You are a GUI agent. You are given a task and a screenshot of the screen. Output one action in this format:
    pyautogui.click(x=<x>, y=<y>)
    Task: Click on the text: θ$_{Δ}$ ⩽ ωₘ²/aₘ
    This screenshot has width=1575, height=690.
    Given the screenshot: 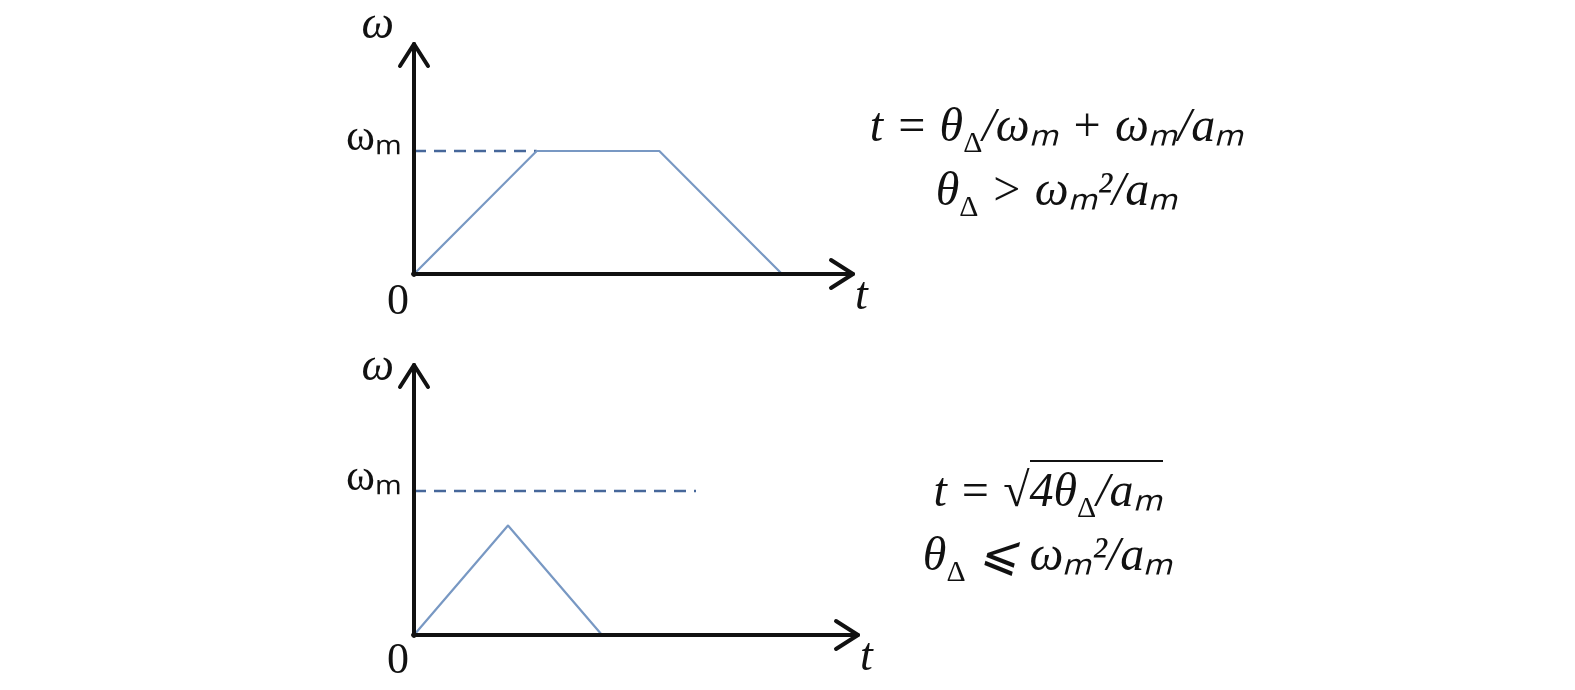 What is the action you would take?
    pyautogui.click(x=1048, y=556)
    